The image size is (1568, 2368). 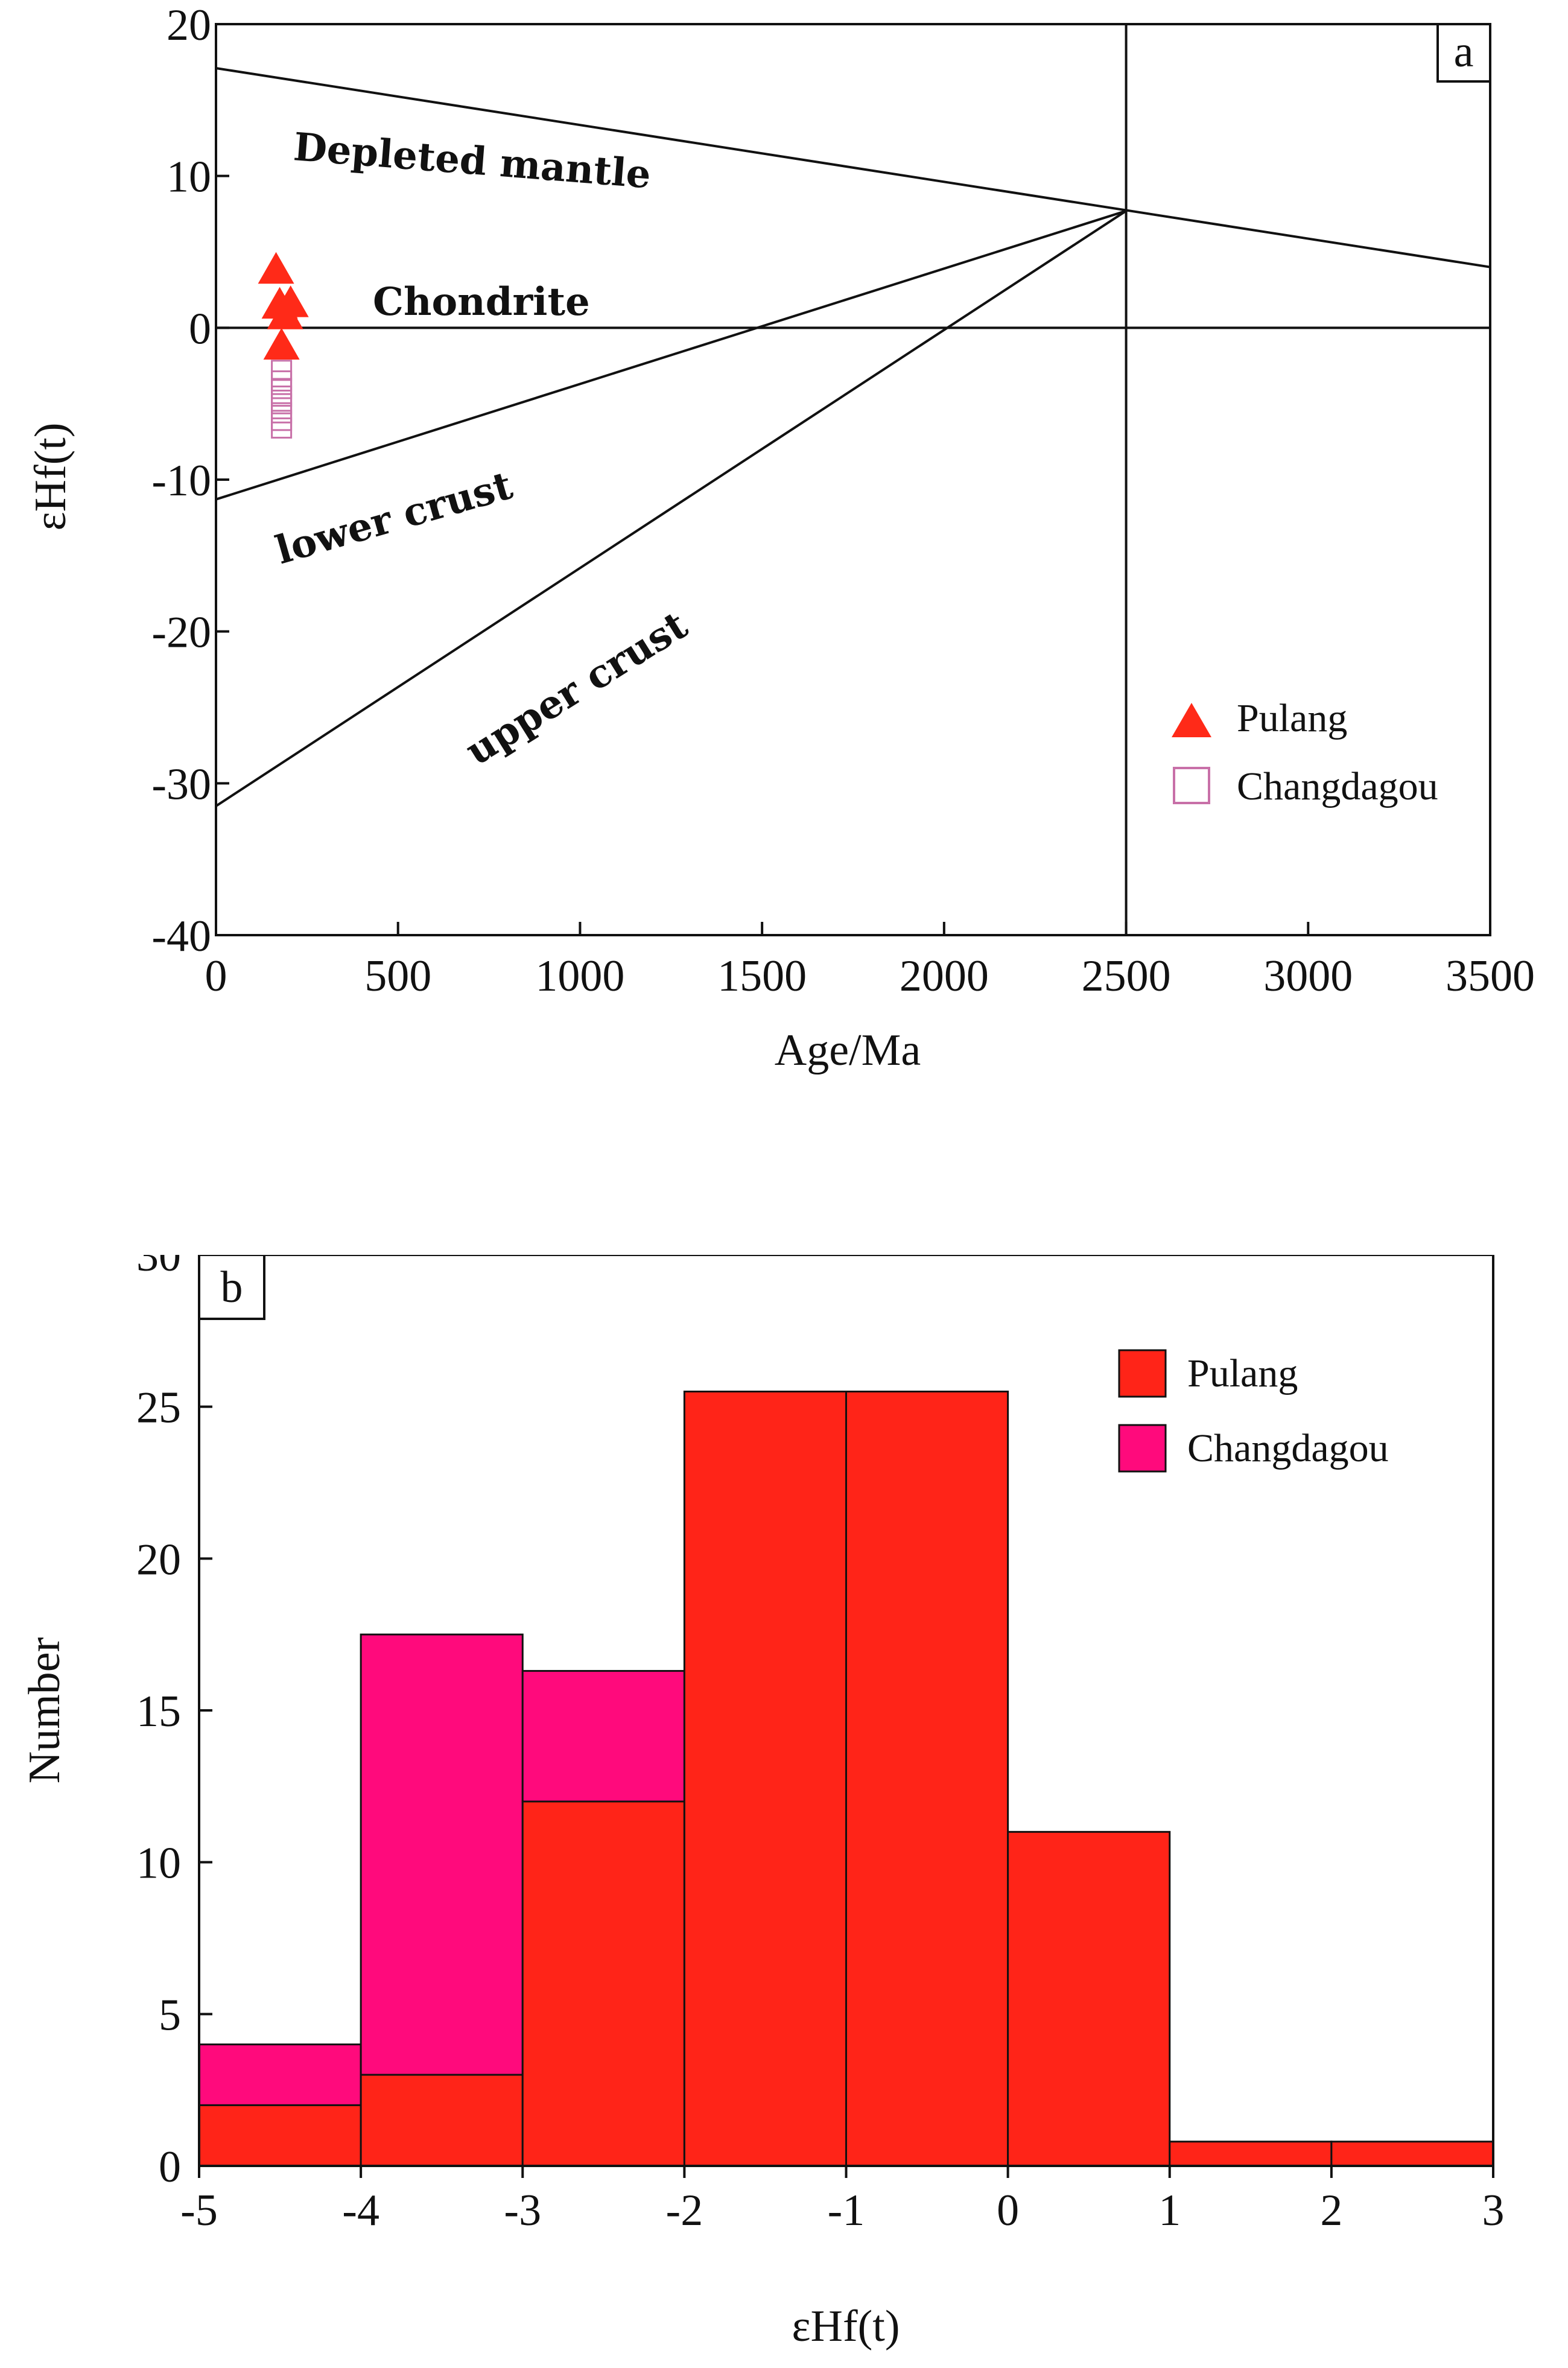 I want to click on panel-label-b-box, so click(x=231, y=1287).